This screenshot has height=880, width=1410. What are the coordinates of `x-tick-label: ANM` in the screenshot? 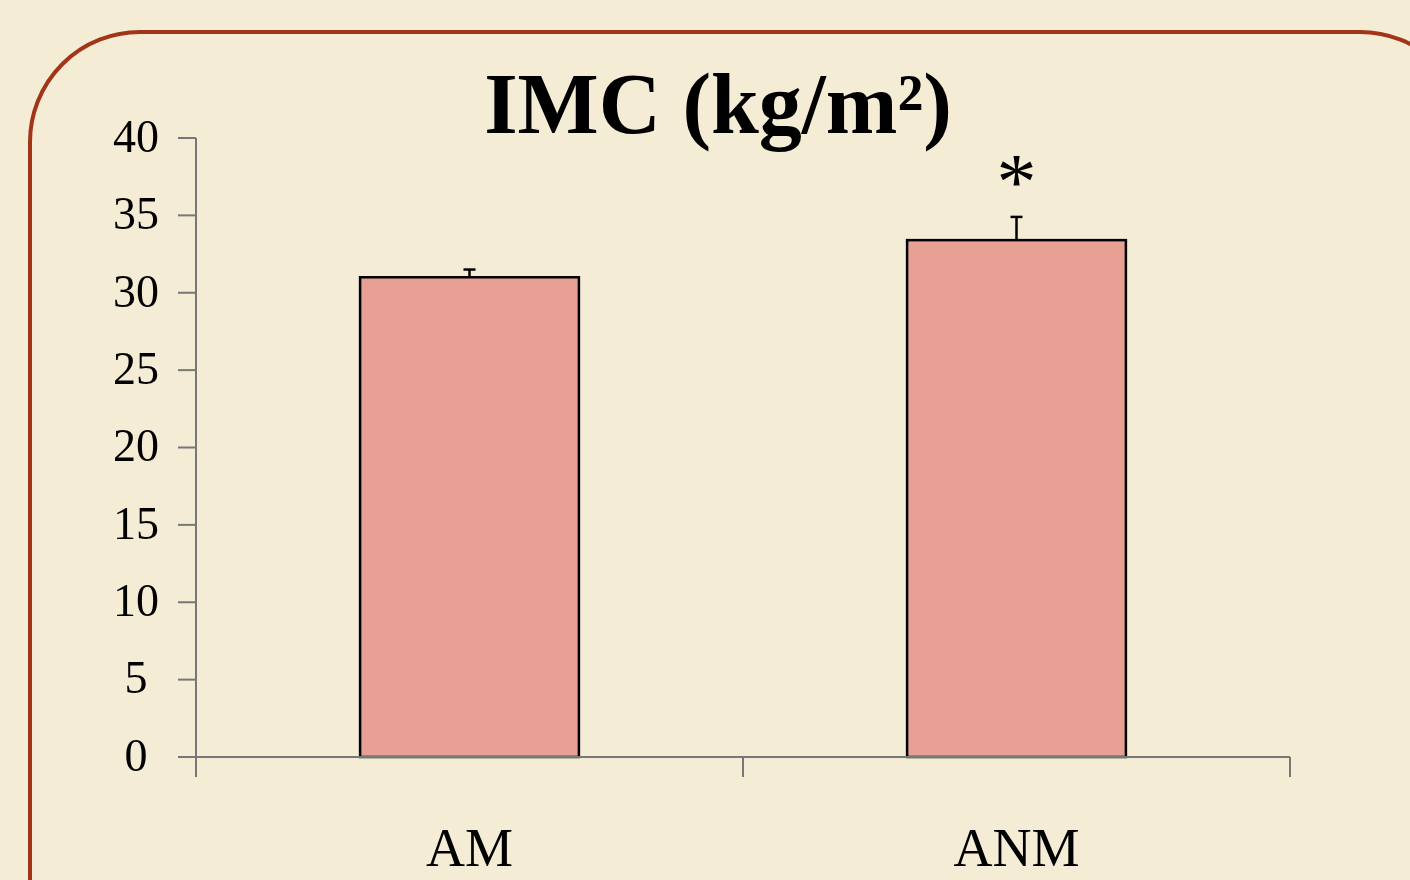 It's located at (1016, 848).